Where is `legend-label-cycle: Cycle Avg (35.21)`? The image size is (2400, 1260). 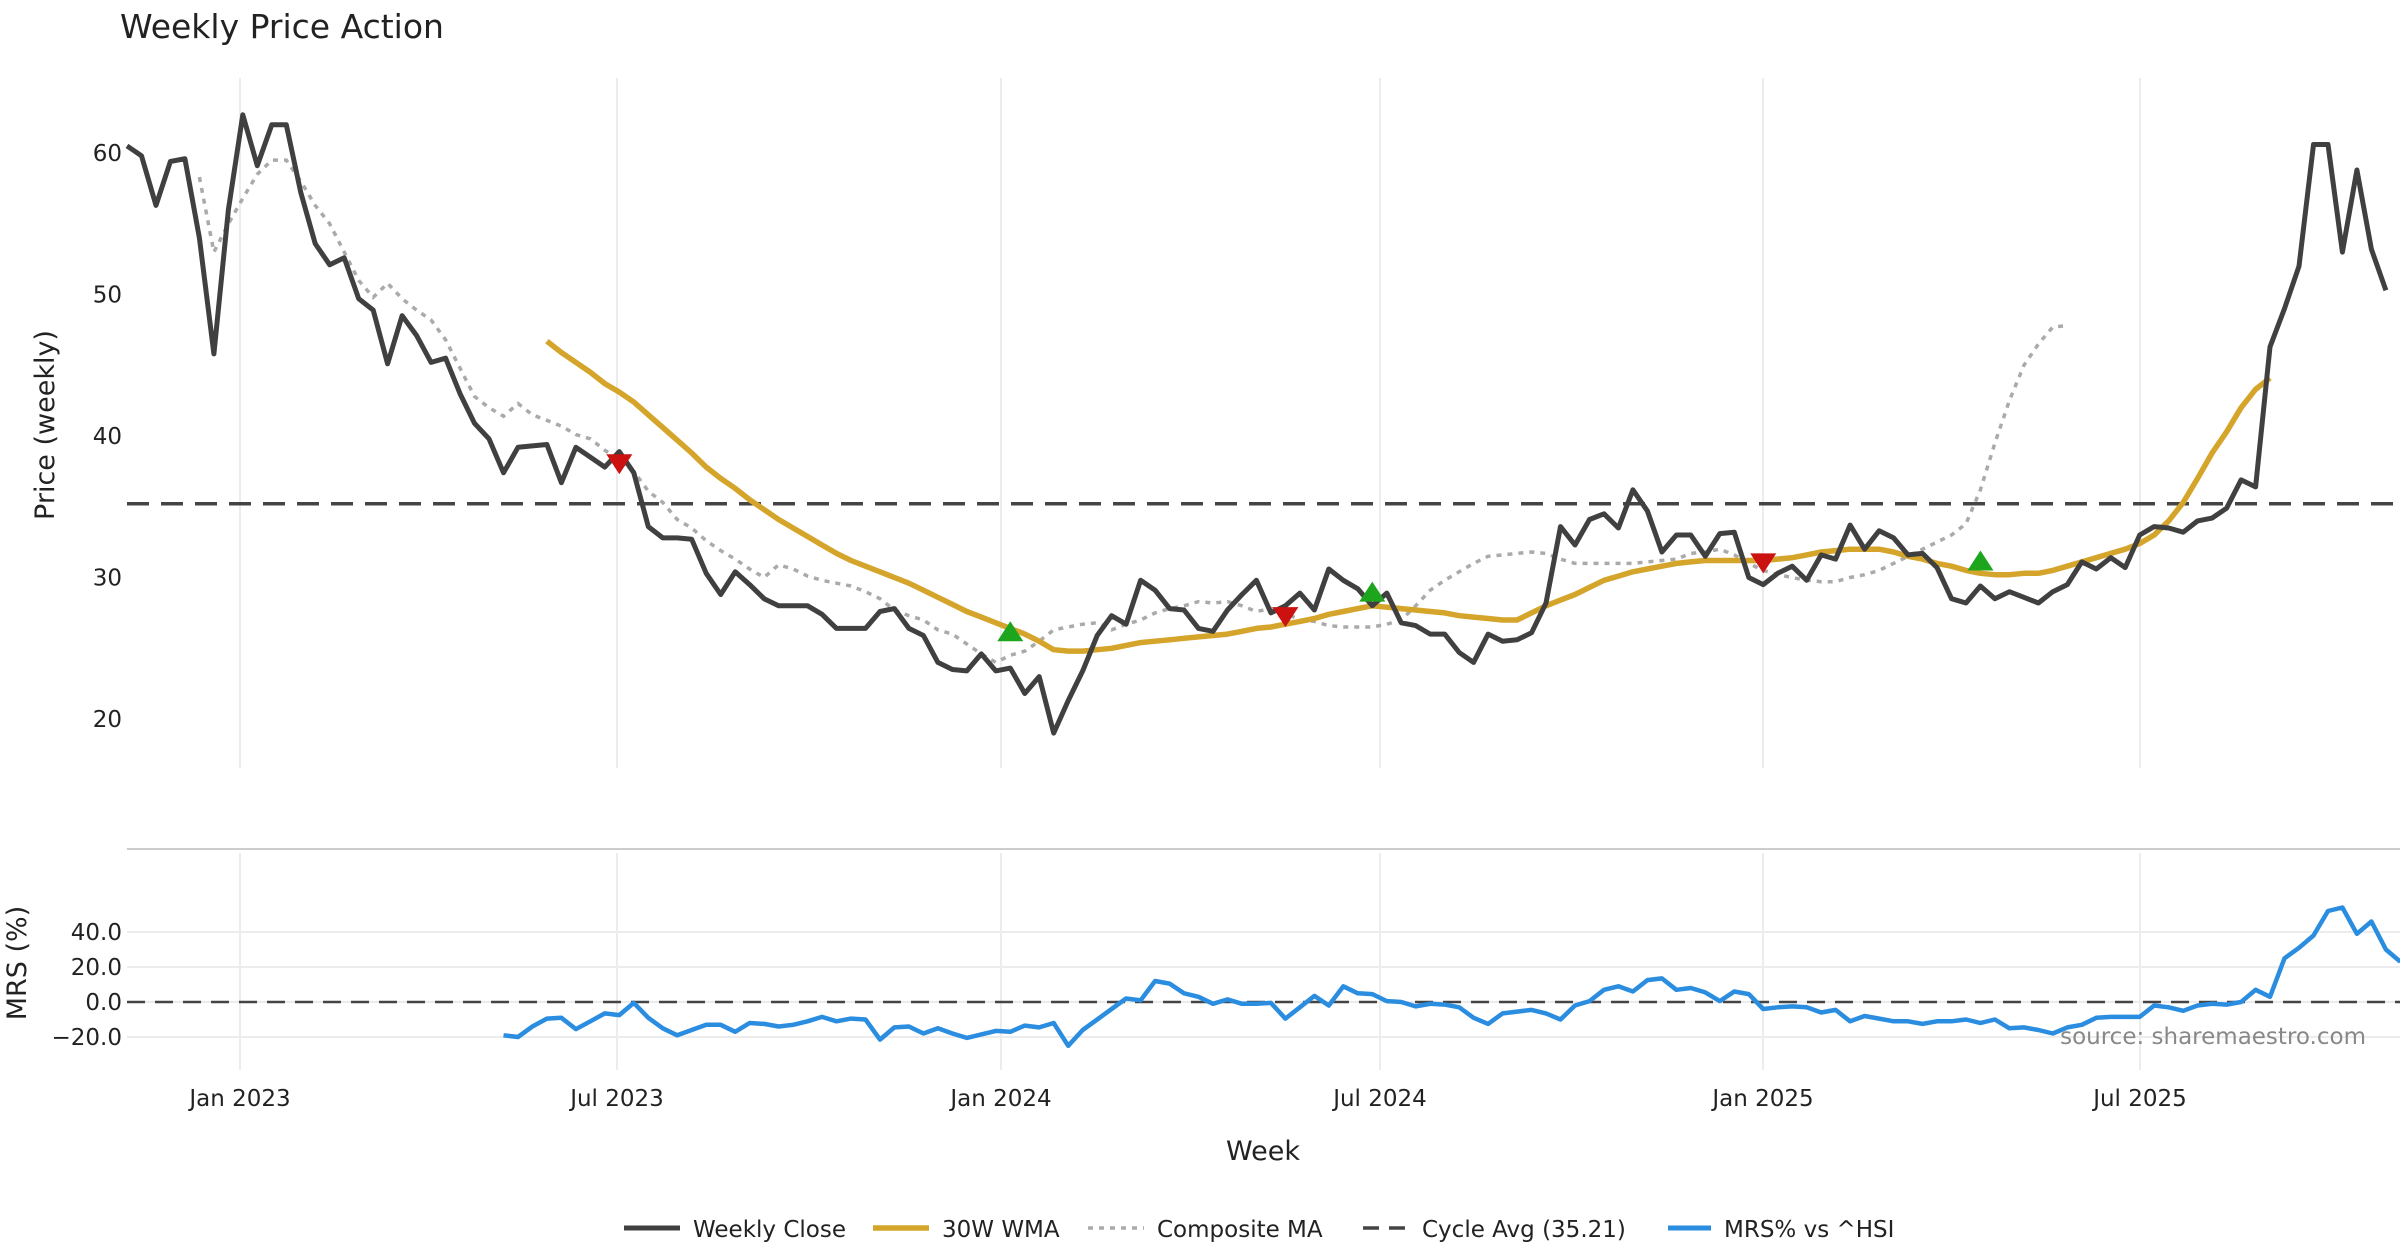 legend-label-cycle: Cycle Avg (35.21) is located at coordinates (1524, 1230).